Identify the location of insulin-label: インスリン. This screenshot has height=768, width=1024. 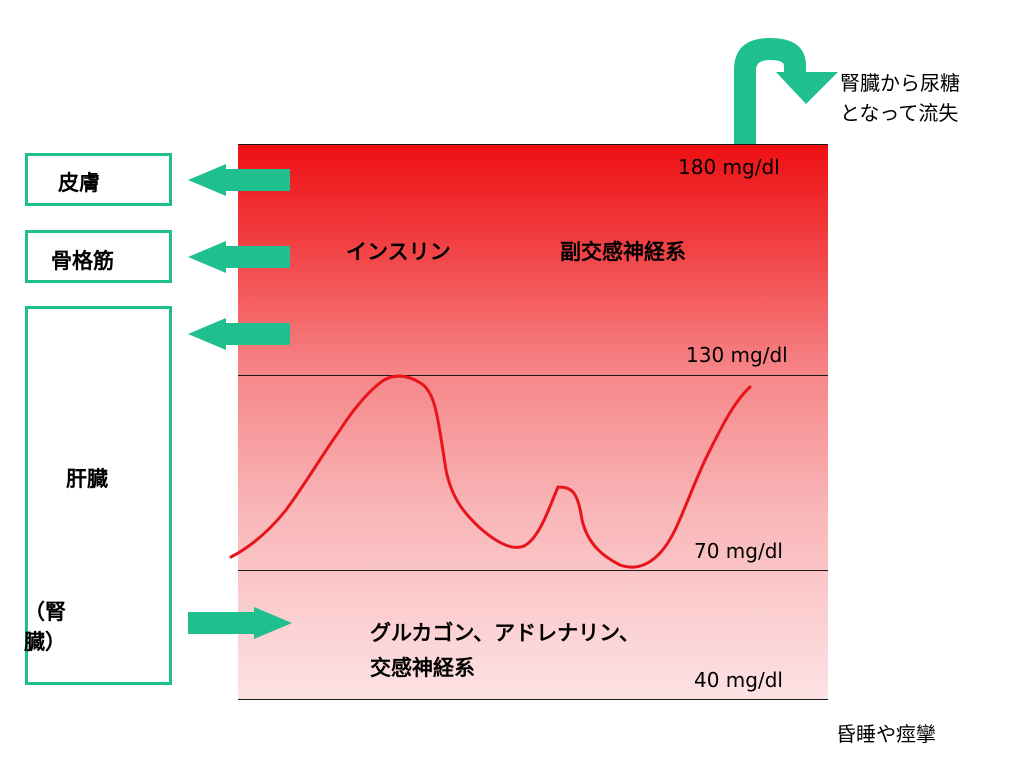
(398, 252).